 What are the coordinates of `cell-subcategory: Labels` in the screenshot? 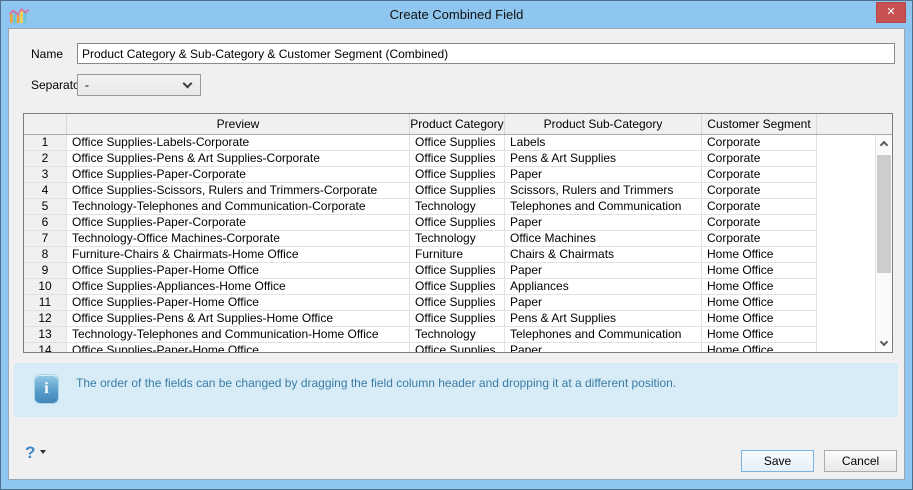 It's located at (603, 143).